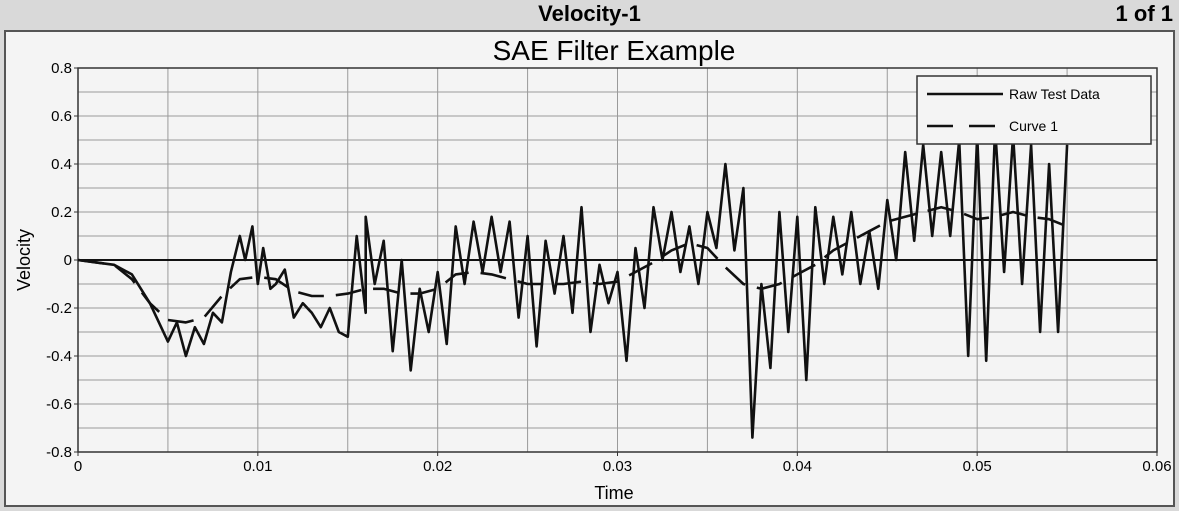  What do you see at coordinates (78, 466) in the screenshot?
I see `x-tick-label: 0` at bounding box center [78, 466].